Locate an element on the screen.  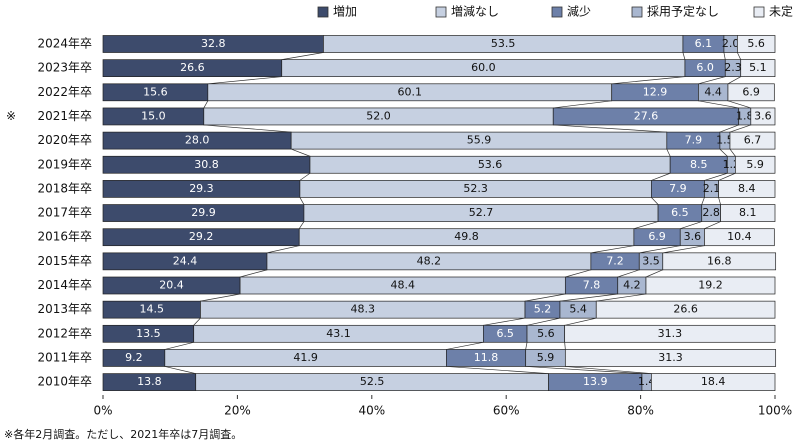
value-label: 15.6 is located at coordinates (155, 91).